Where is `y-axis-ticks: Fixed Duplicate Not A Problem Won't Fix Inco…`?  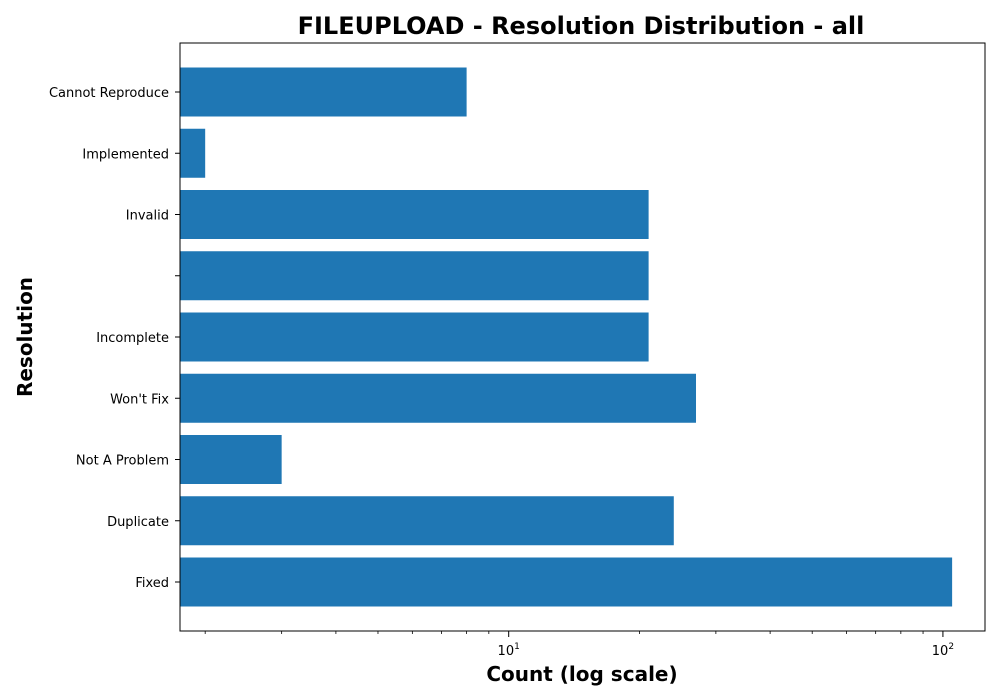
y-axis-ticks: Fixed Duplicate Not A Problem Won't Fix Inco… is located at coordinates (114, 338).